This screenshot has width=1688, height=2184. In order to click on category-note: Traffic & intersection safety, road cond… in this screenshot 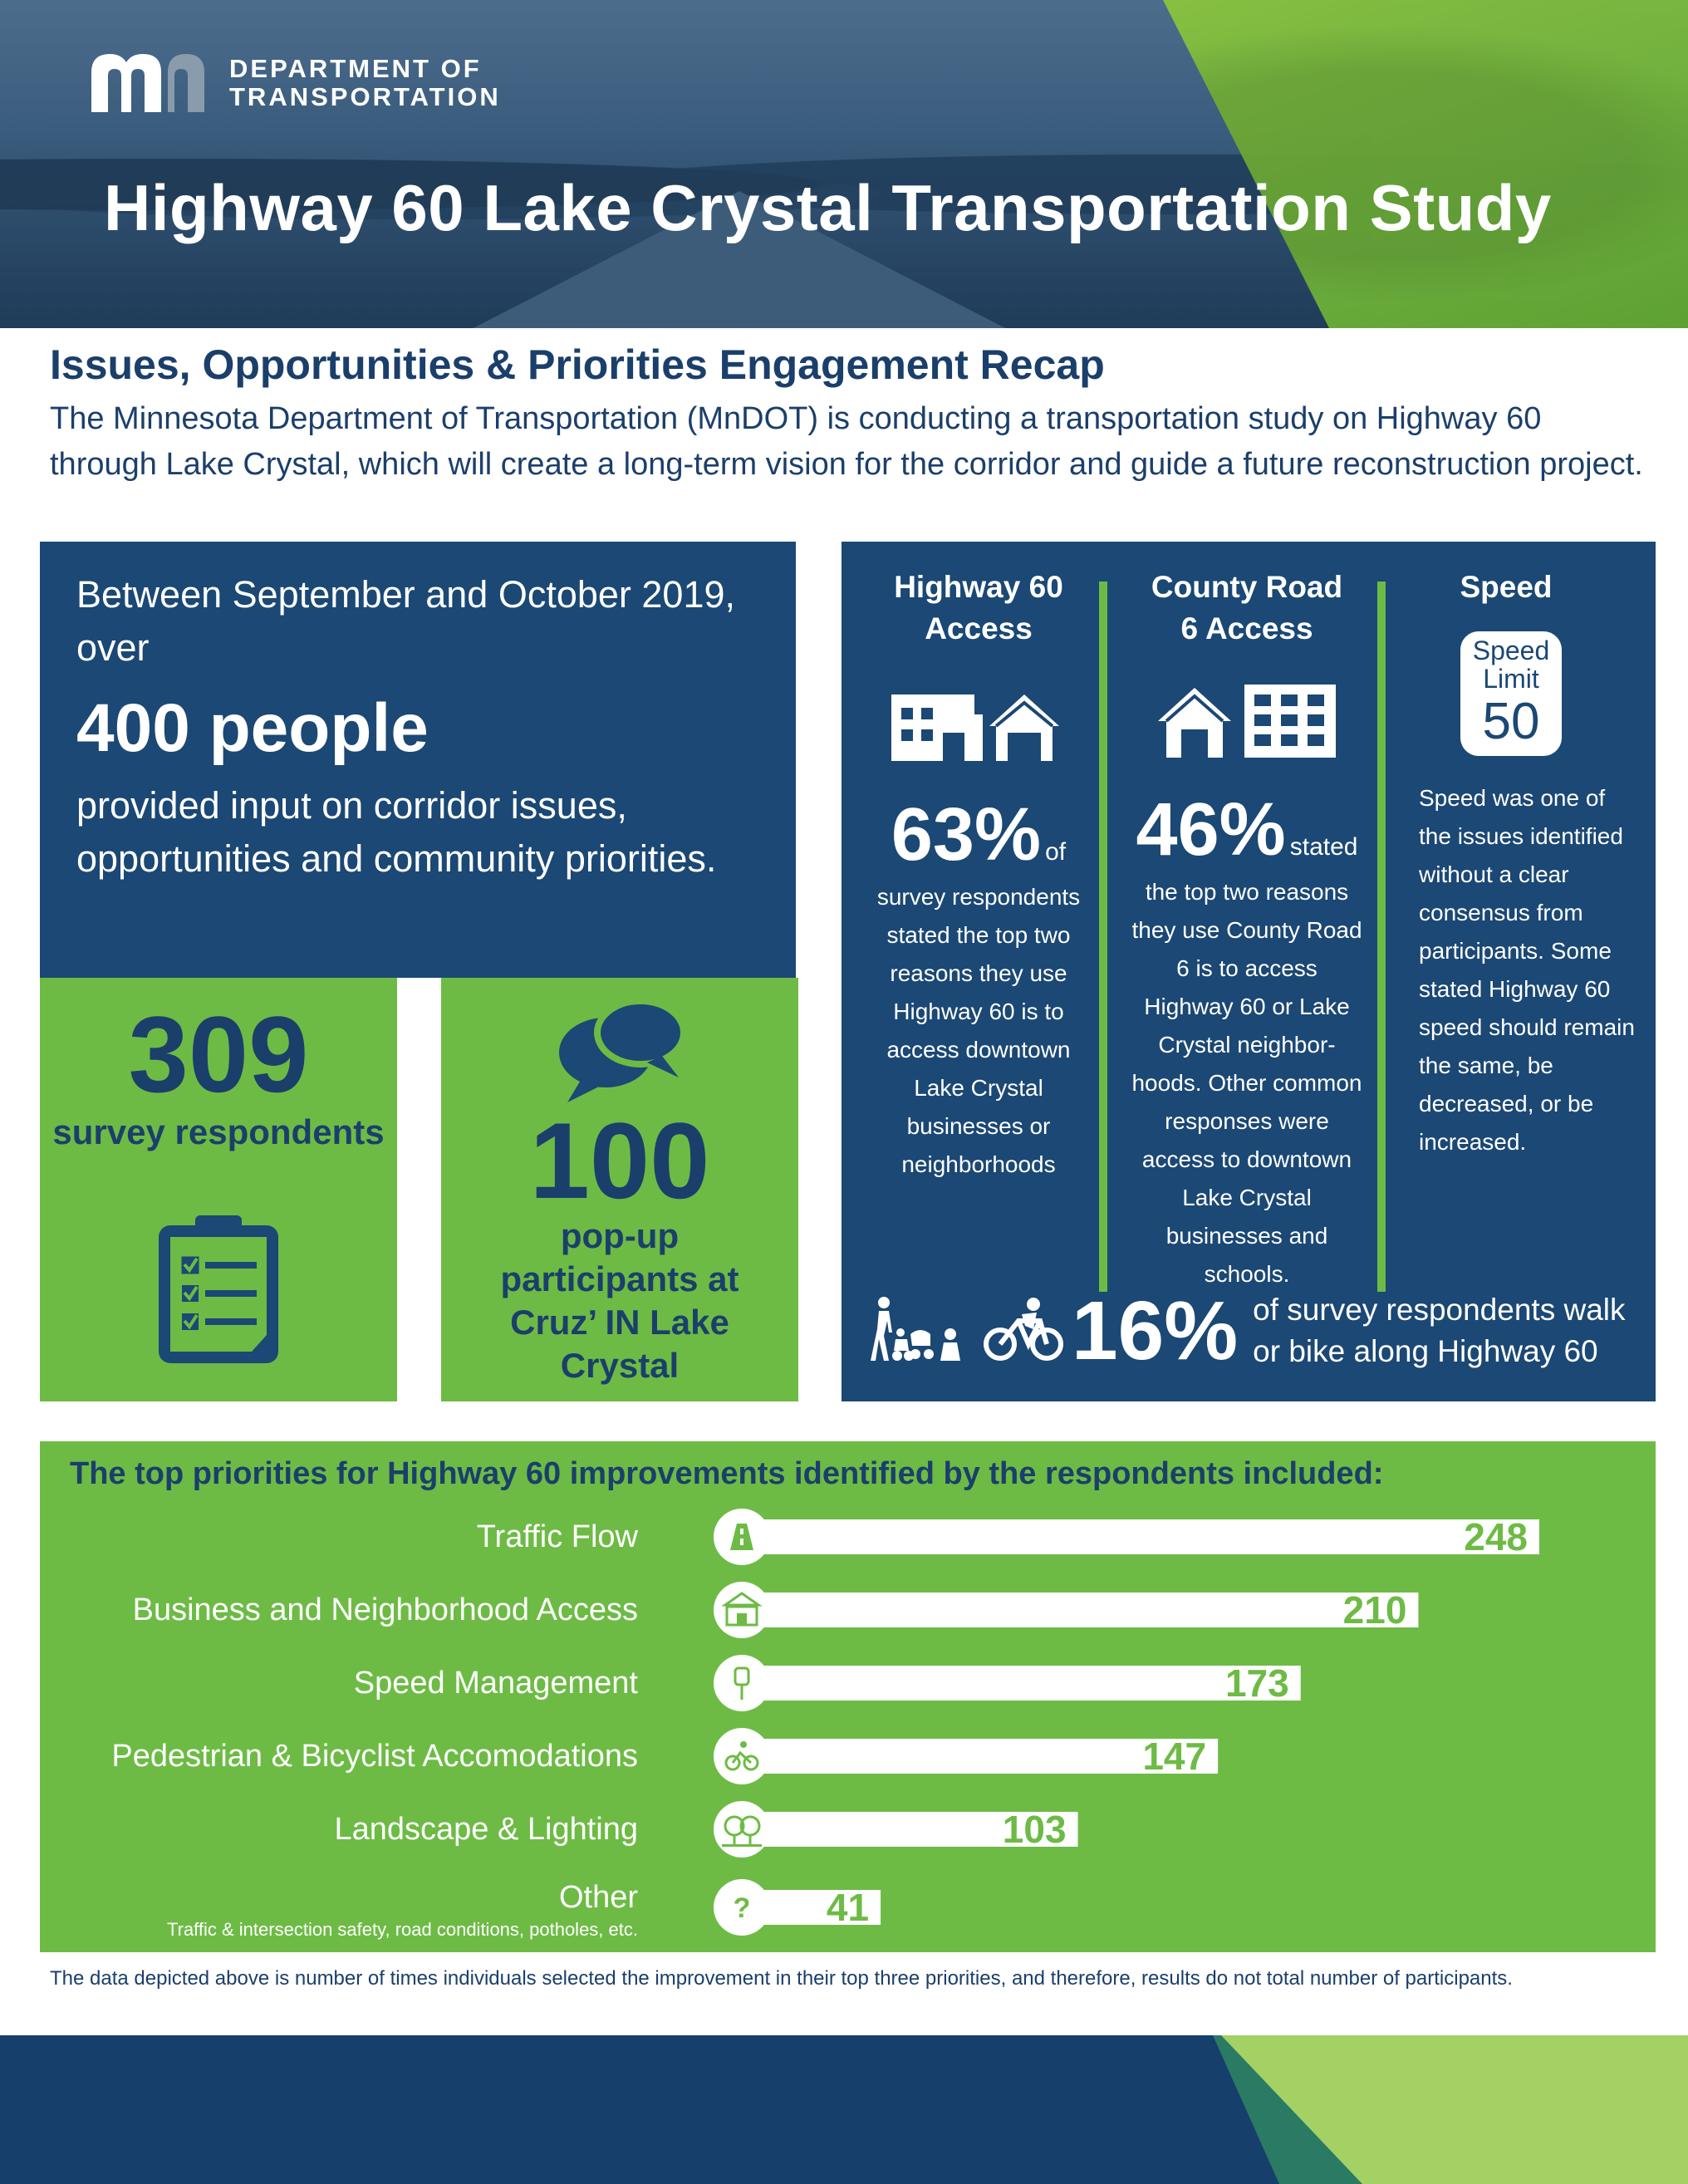, I will do `click(402, 1929)`.